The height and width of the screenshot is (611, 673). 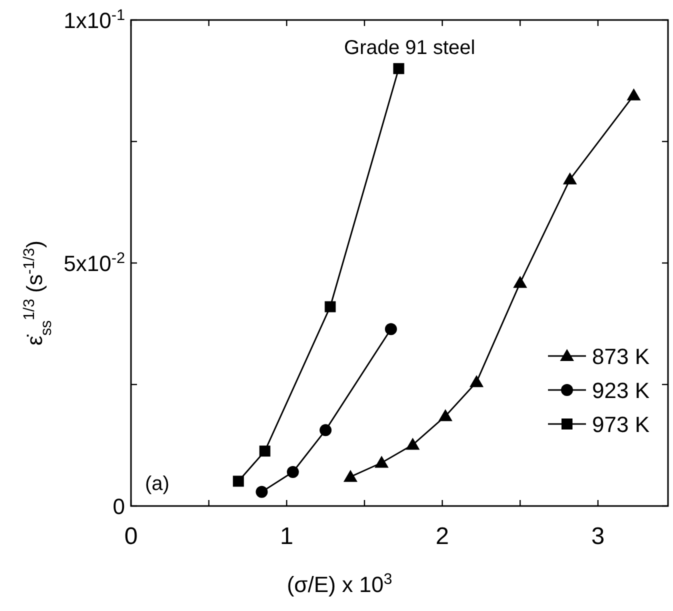 What do you see at coordinates (287, 536) in the screenshot?
I see `x-tick-label: 1` at bounding box center [287, 536].